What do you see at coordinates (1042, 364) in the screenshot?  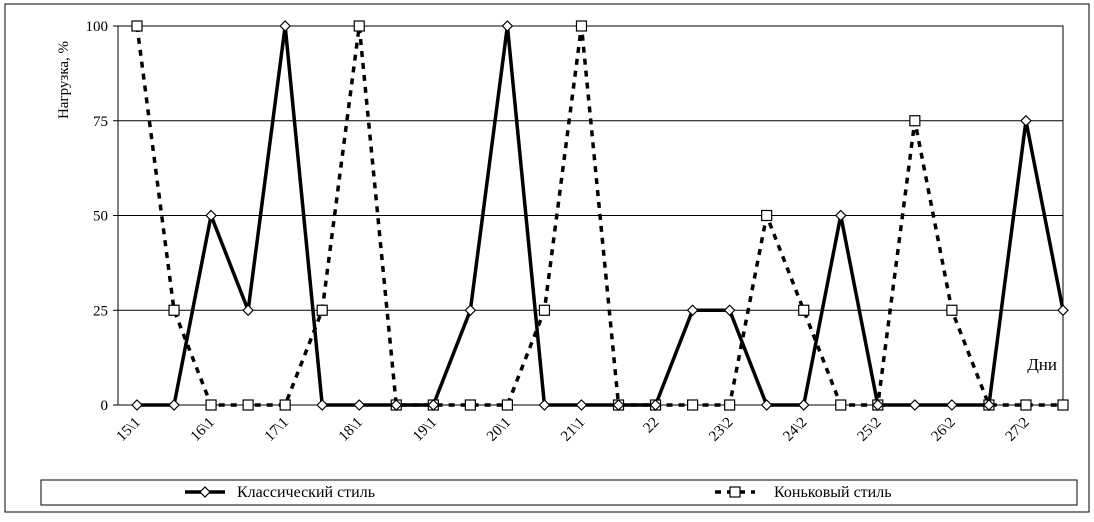 I see `x-axis-label: Дни` at bounding box center [1042, 364].